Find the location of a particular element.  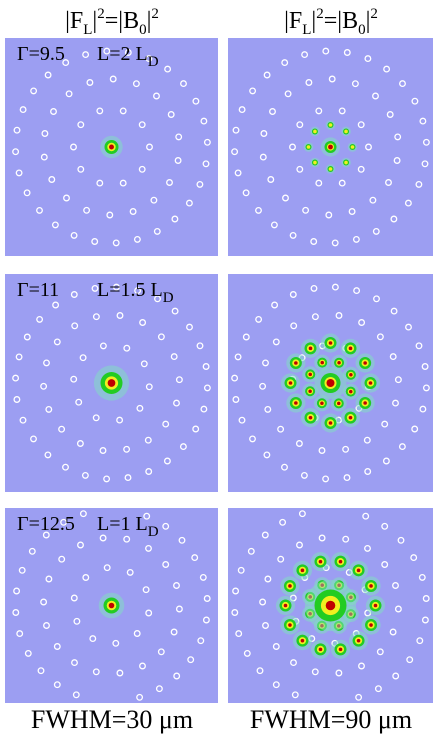

panel: Γ=12.5 L=1 LD is located at coordinates (111, 605).